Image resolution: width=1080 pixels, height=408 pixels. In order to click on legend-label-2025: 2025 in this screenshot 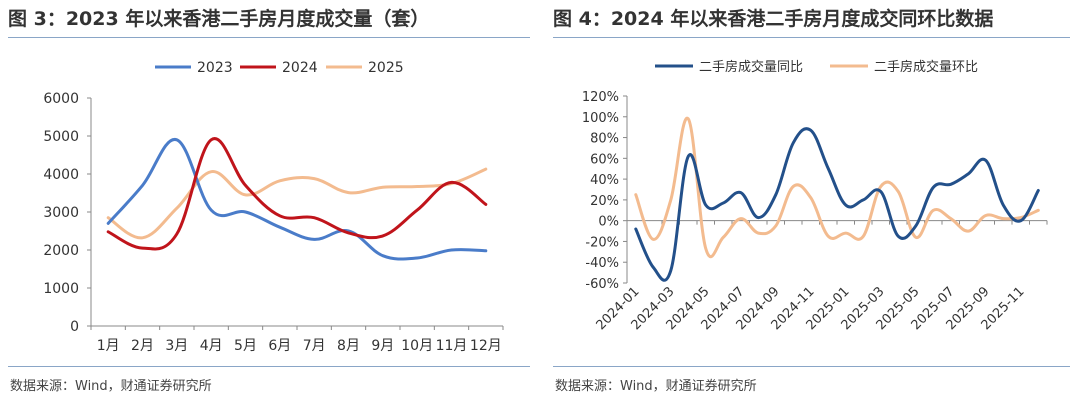, I will do `click(386, 68)`.